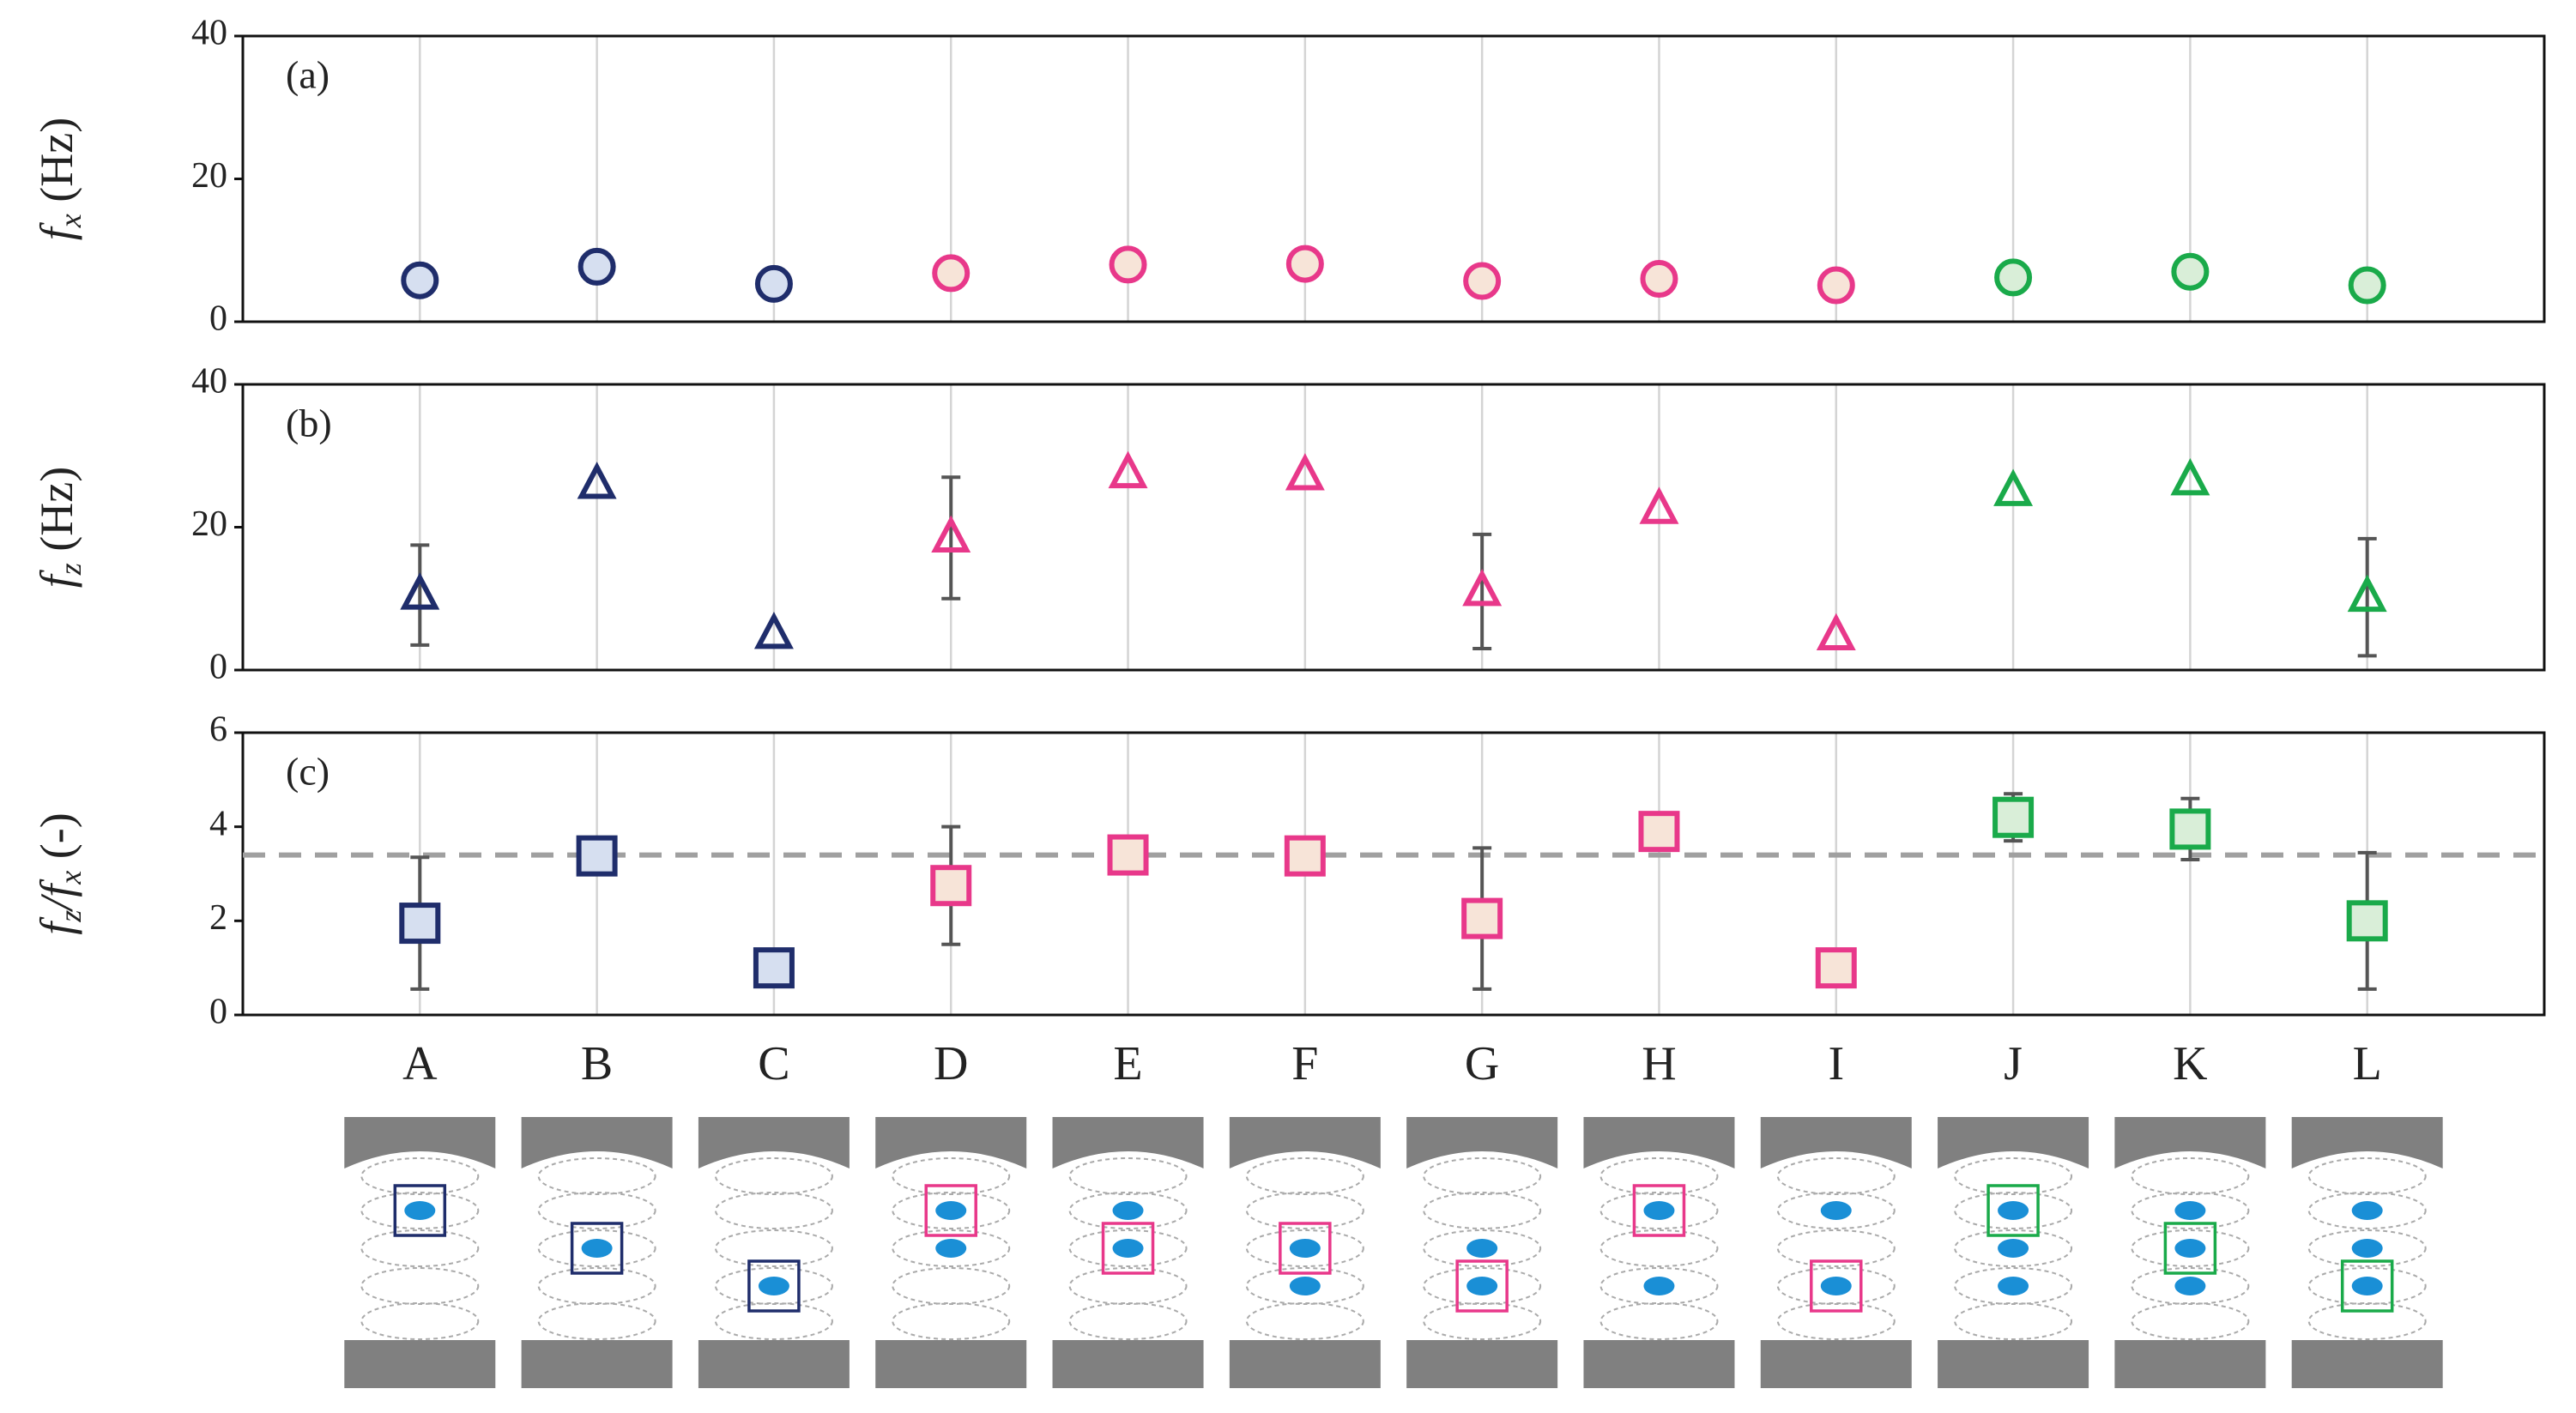 The height and width of the screenshot is (1413, 2576). I want to click on y-axis-label: fz/fx (-), so click(60, 873).